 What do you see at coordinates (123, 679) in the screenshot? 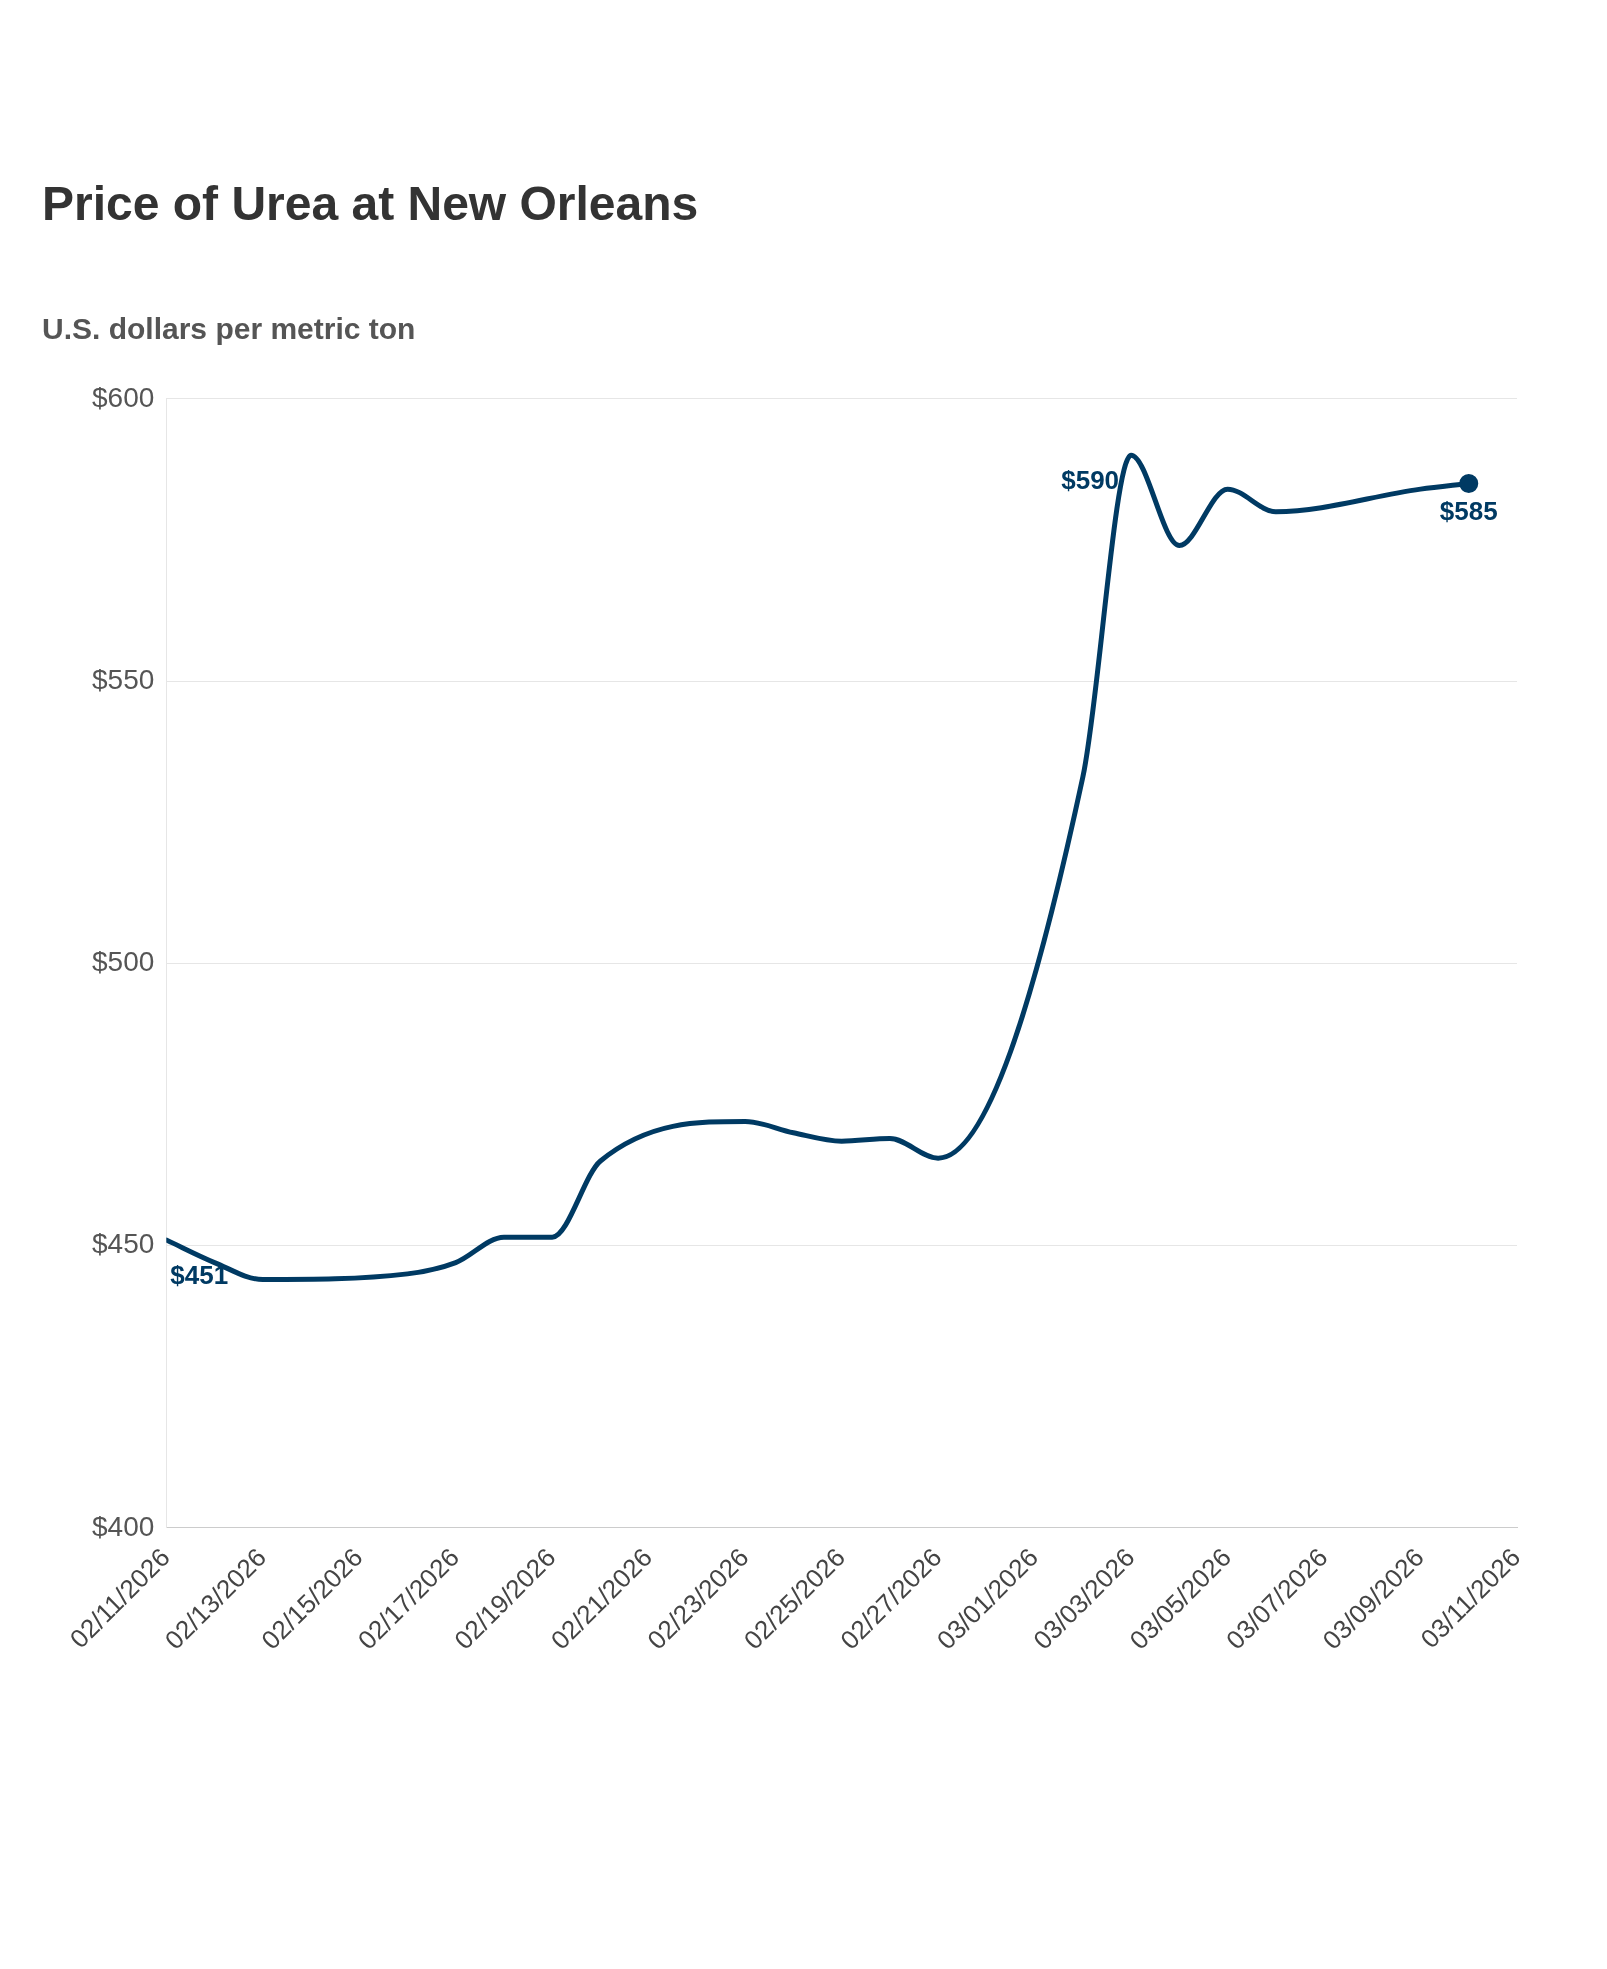
I see `y-tick-label: $550` at bounding box center [123, 679].